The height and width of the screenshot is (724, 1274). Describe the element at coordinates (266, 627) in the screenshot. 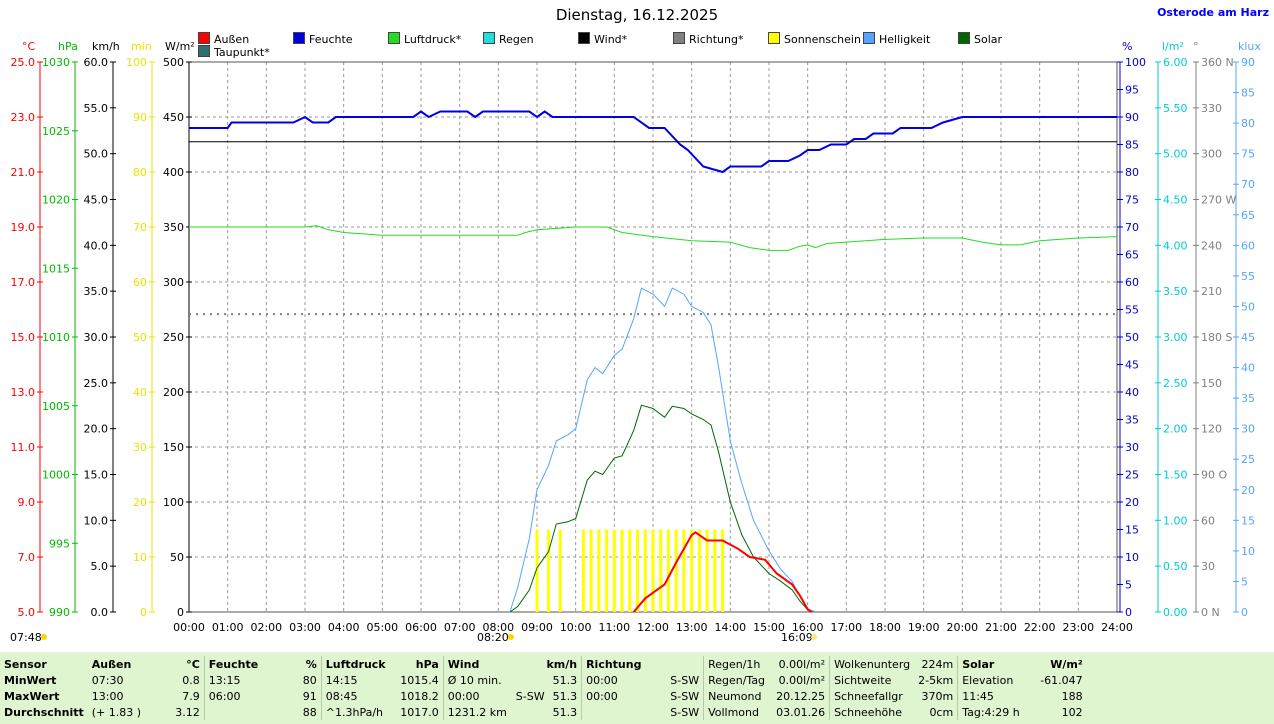

I see `x-tick-label: 02:00` at that location.